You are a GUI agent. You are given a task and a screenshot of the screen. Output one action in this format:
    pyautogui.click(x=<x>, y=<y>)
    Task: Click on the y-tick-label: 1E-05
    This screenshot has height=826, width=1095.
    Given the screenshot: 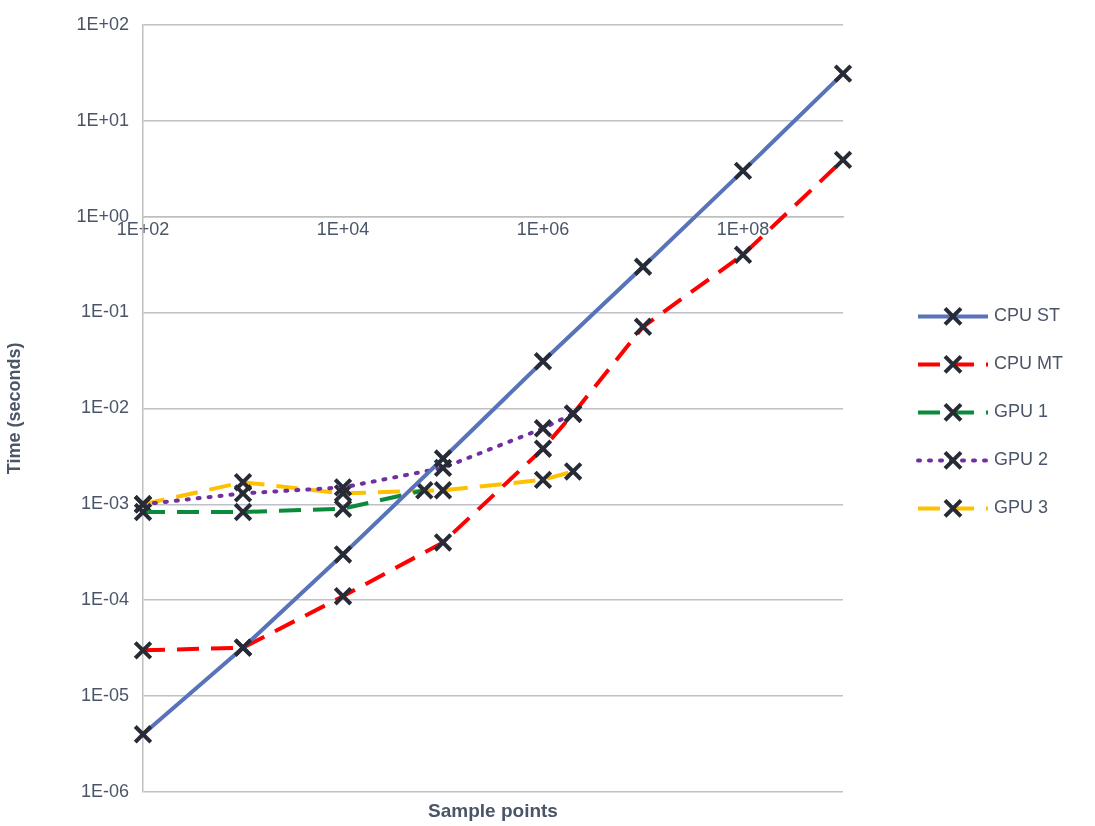 What is the action you would take?
    pyautogui.click(x=104, y=695)
    